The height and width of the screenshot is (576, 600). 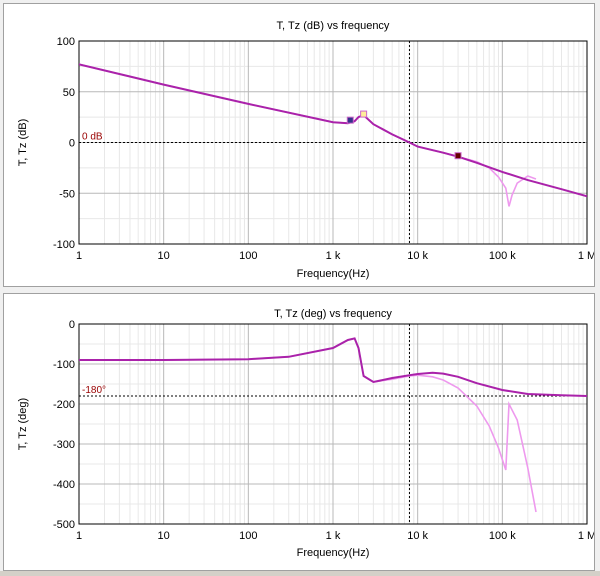 I want to click on series-line-t, so click(x=333, y=367).